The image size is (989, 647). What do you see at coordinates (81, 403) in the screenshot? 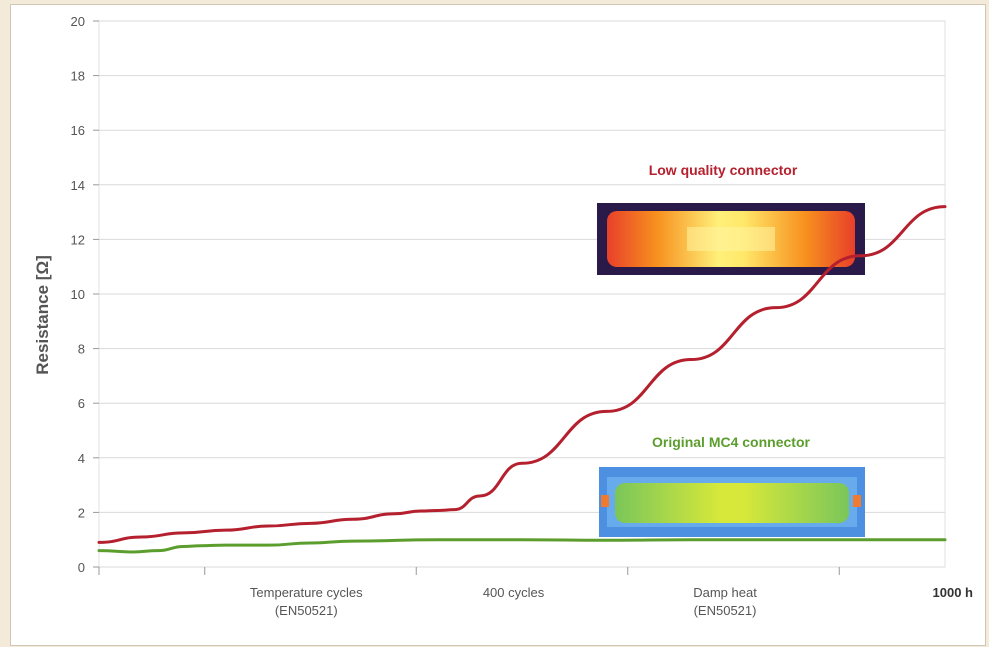
I see `y-tick-label: 6` at bounding box center [81, 403].